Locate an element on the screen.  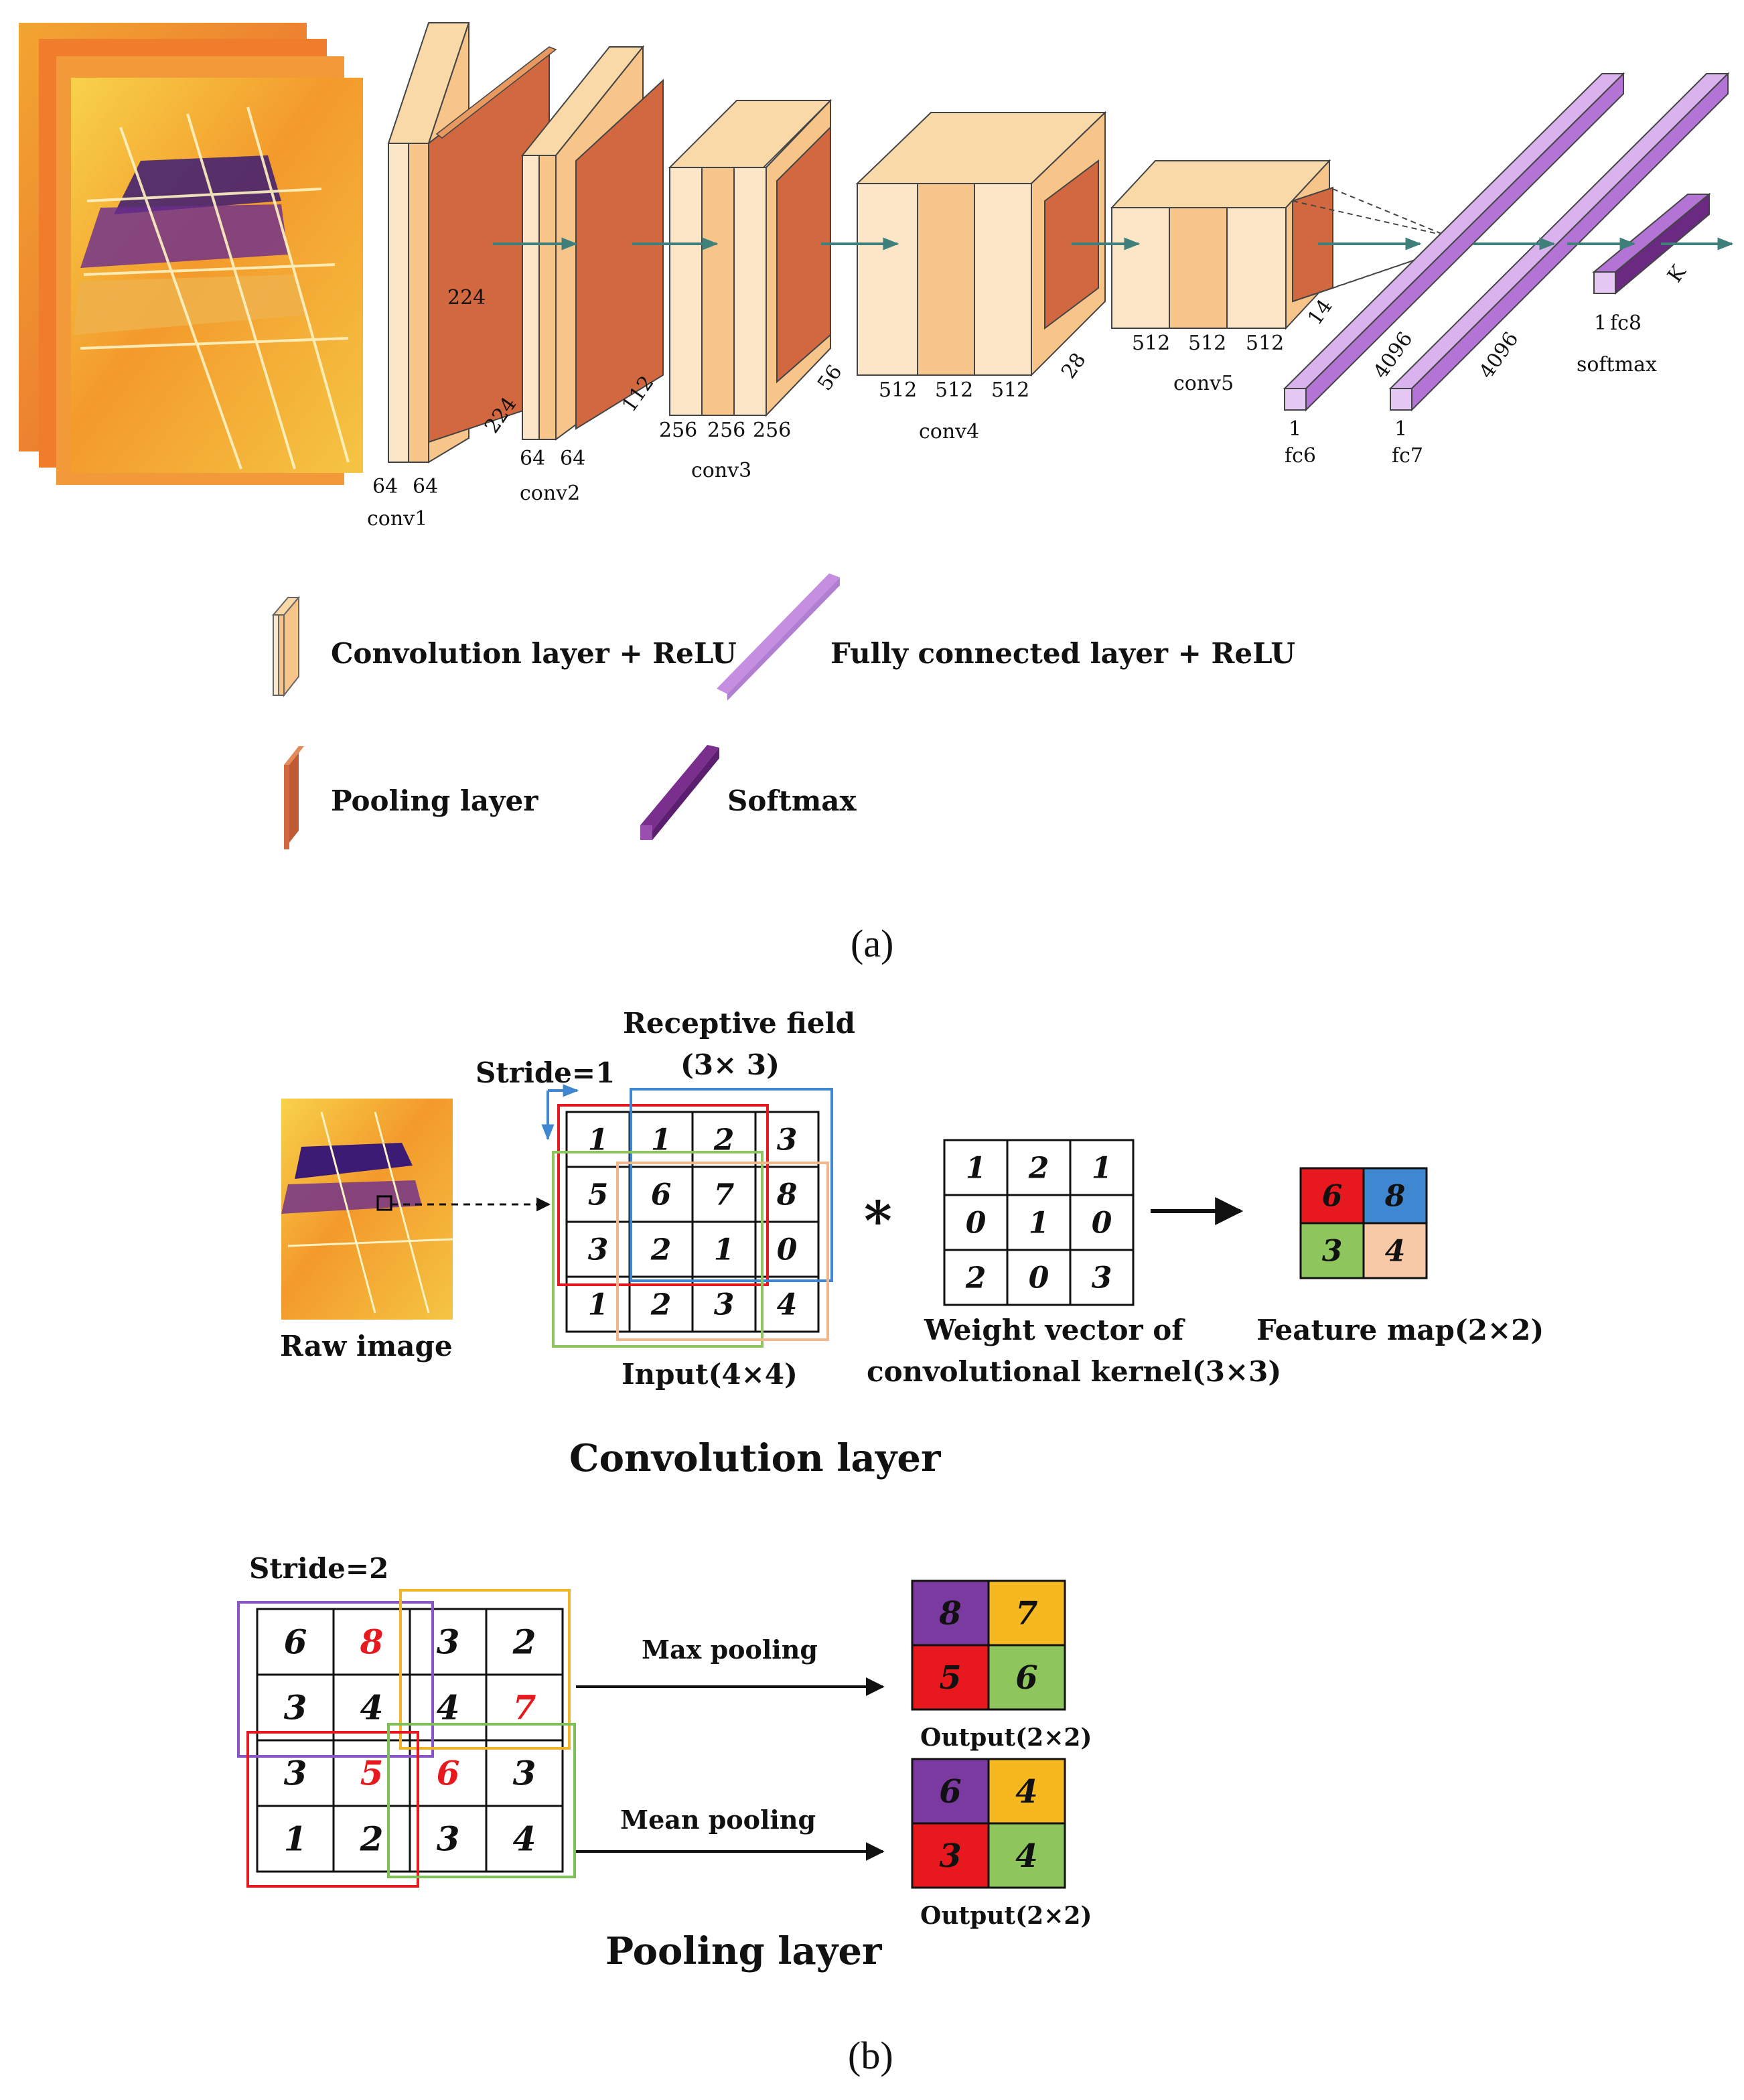
kernel-cell-value: 3 is located at coordinates (1102, 1278).